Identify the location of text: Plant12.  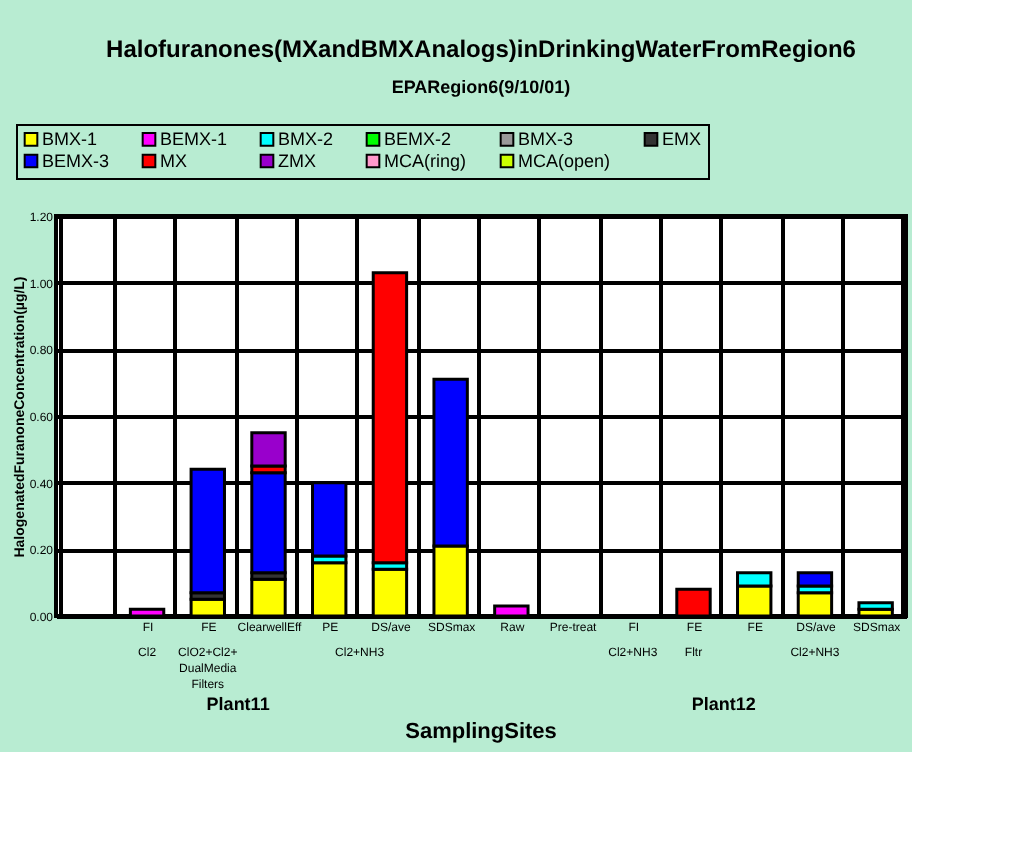
(723, 704).